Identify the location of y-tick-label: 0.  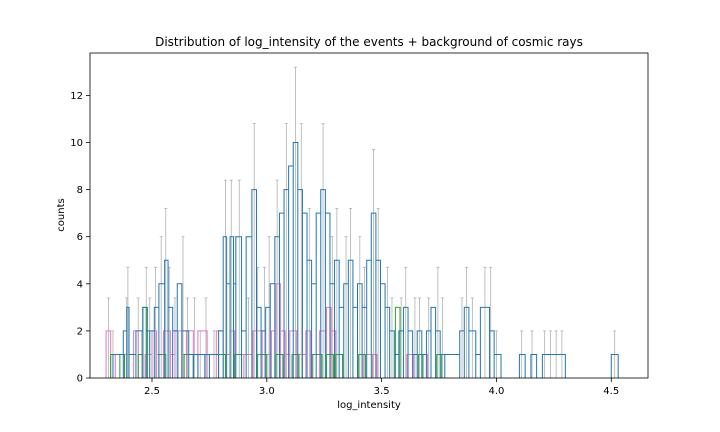
(80, 379).